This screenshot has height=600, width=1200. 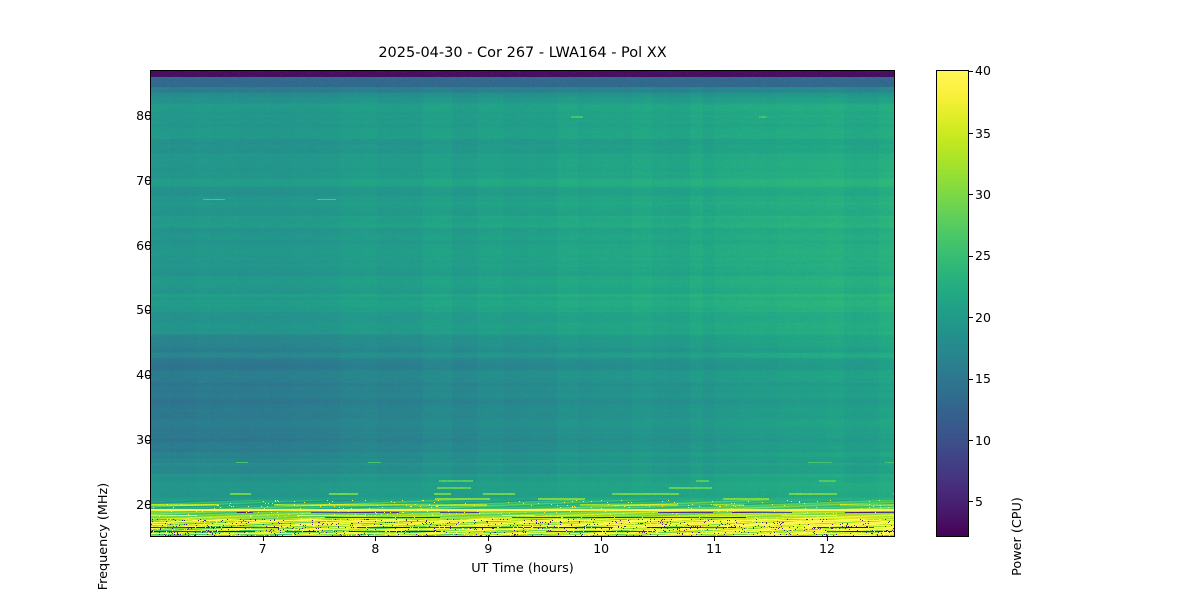 What do you see at coordinates (144, 440) in the screenshot?
I see `y-ticklabel-30: 30` at bounding box center [144, 440].